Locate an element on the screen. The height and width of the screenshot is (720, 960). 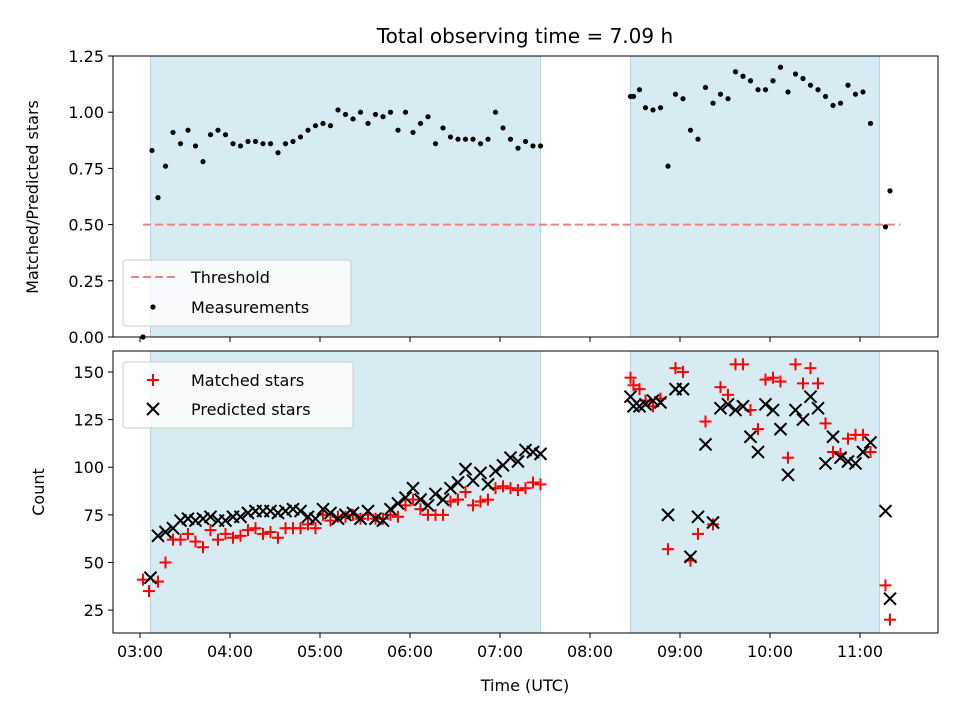
matched-legend-swatch is located at coordinates (153, 380).